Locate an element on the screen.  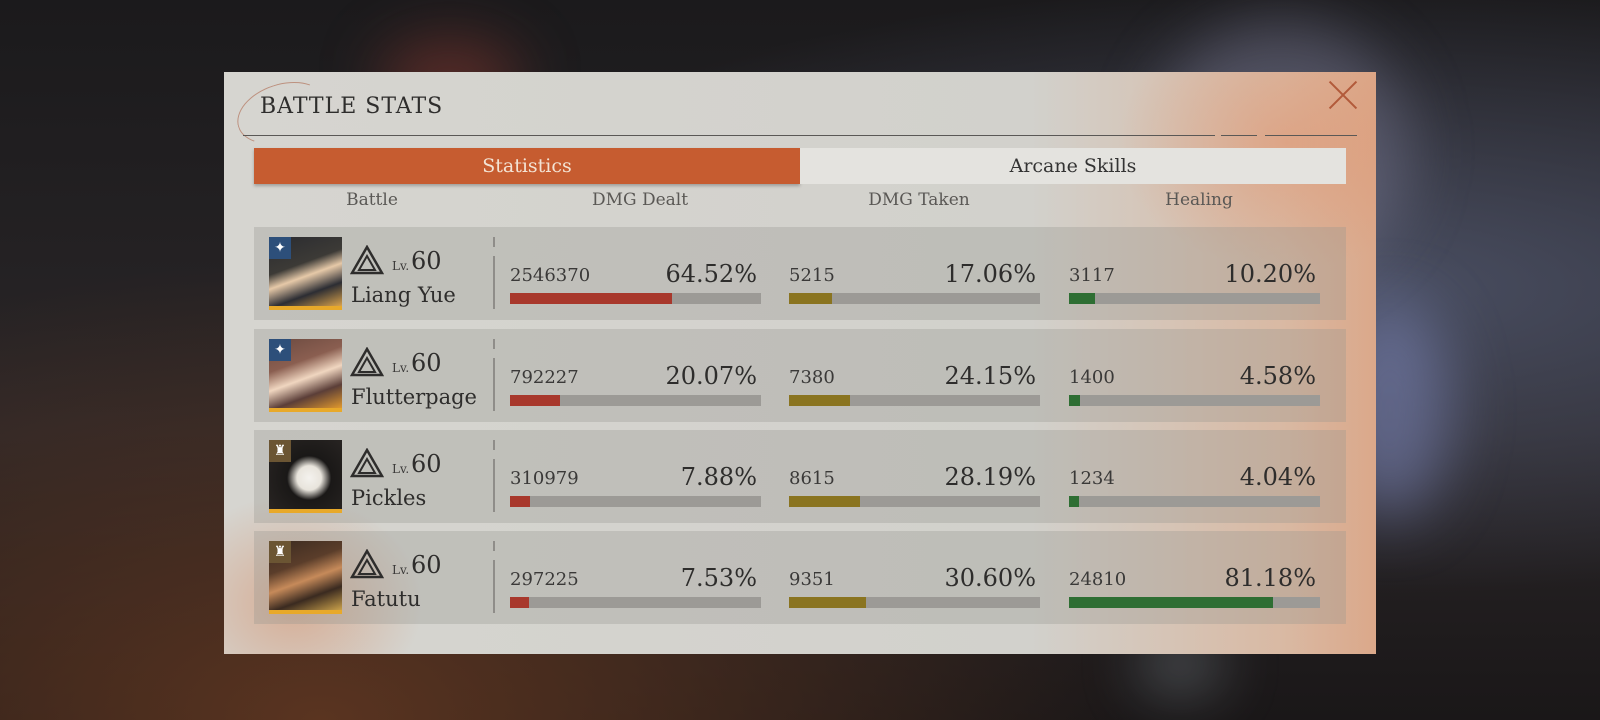
character-name: Fatutu is located at coordinates (386, 599).